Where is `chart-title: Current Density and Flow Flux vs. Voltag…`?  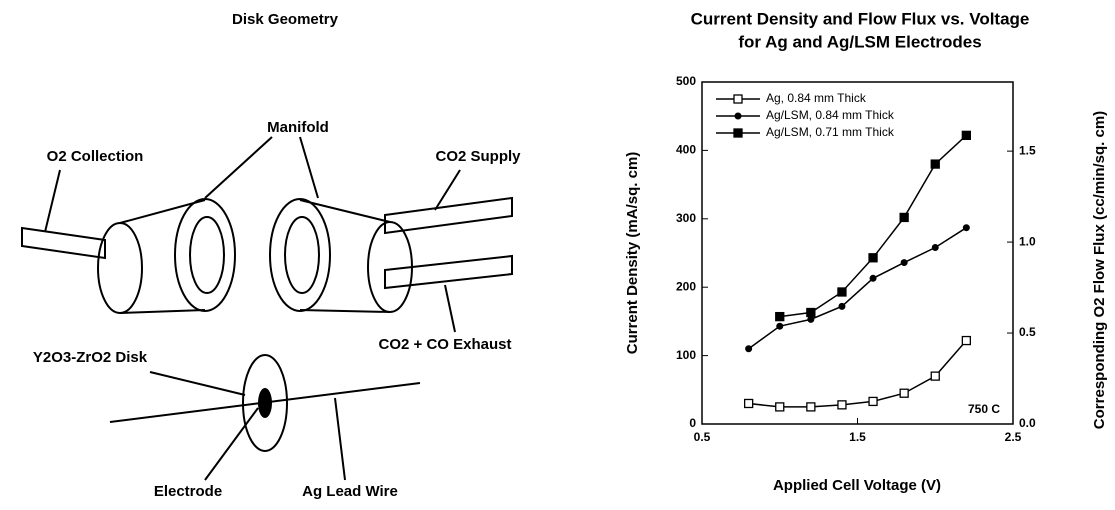
chart-title: Current Density and Flow Flux vs. Voltag… is located at coordinates (860, 18).